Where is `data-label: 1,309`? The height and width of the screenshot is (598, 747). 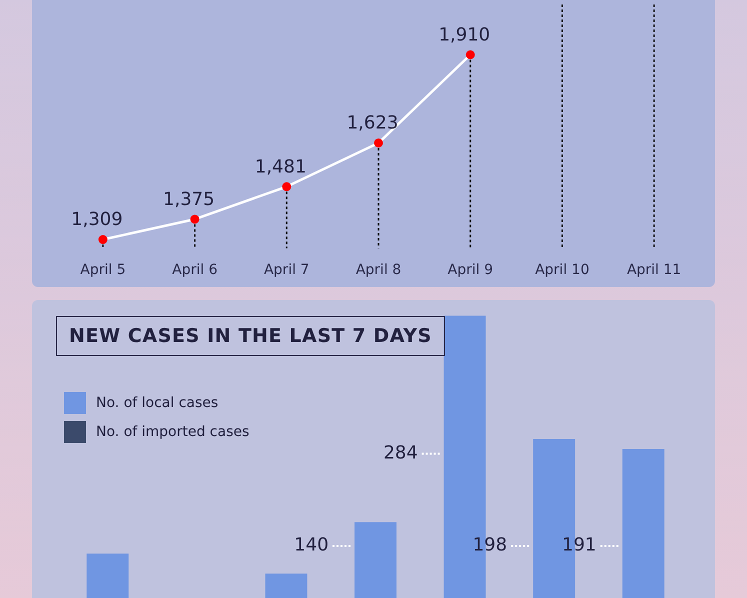
data-label: 1,309 is located at coordinates (97, 219).